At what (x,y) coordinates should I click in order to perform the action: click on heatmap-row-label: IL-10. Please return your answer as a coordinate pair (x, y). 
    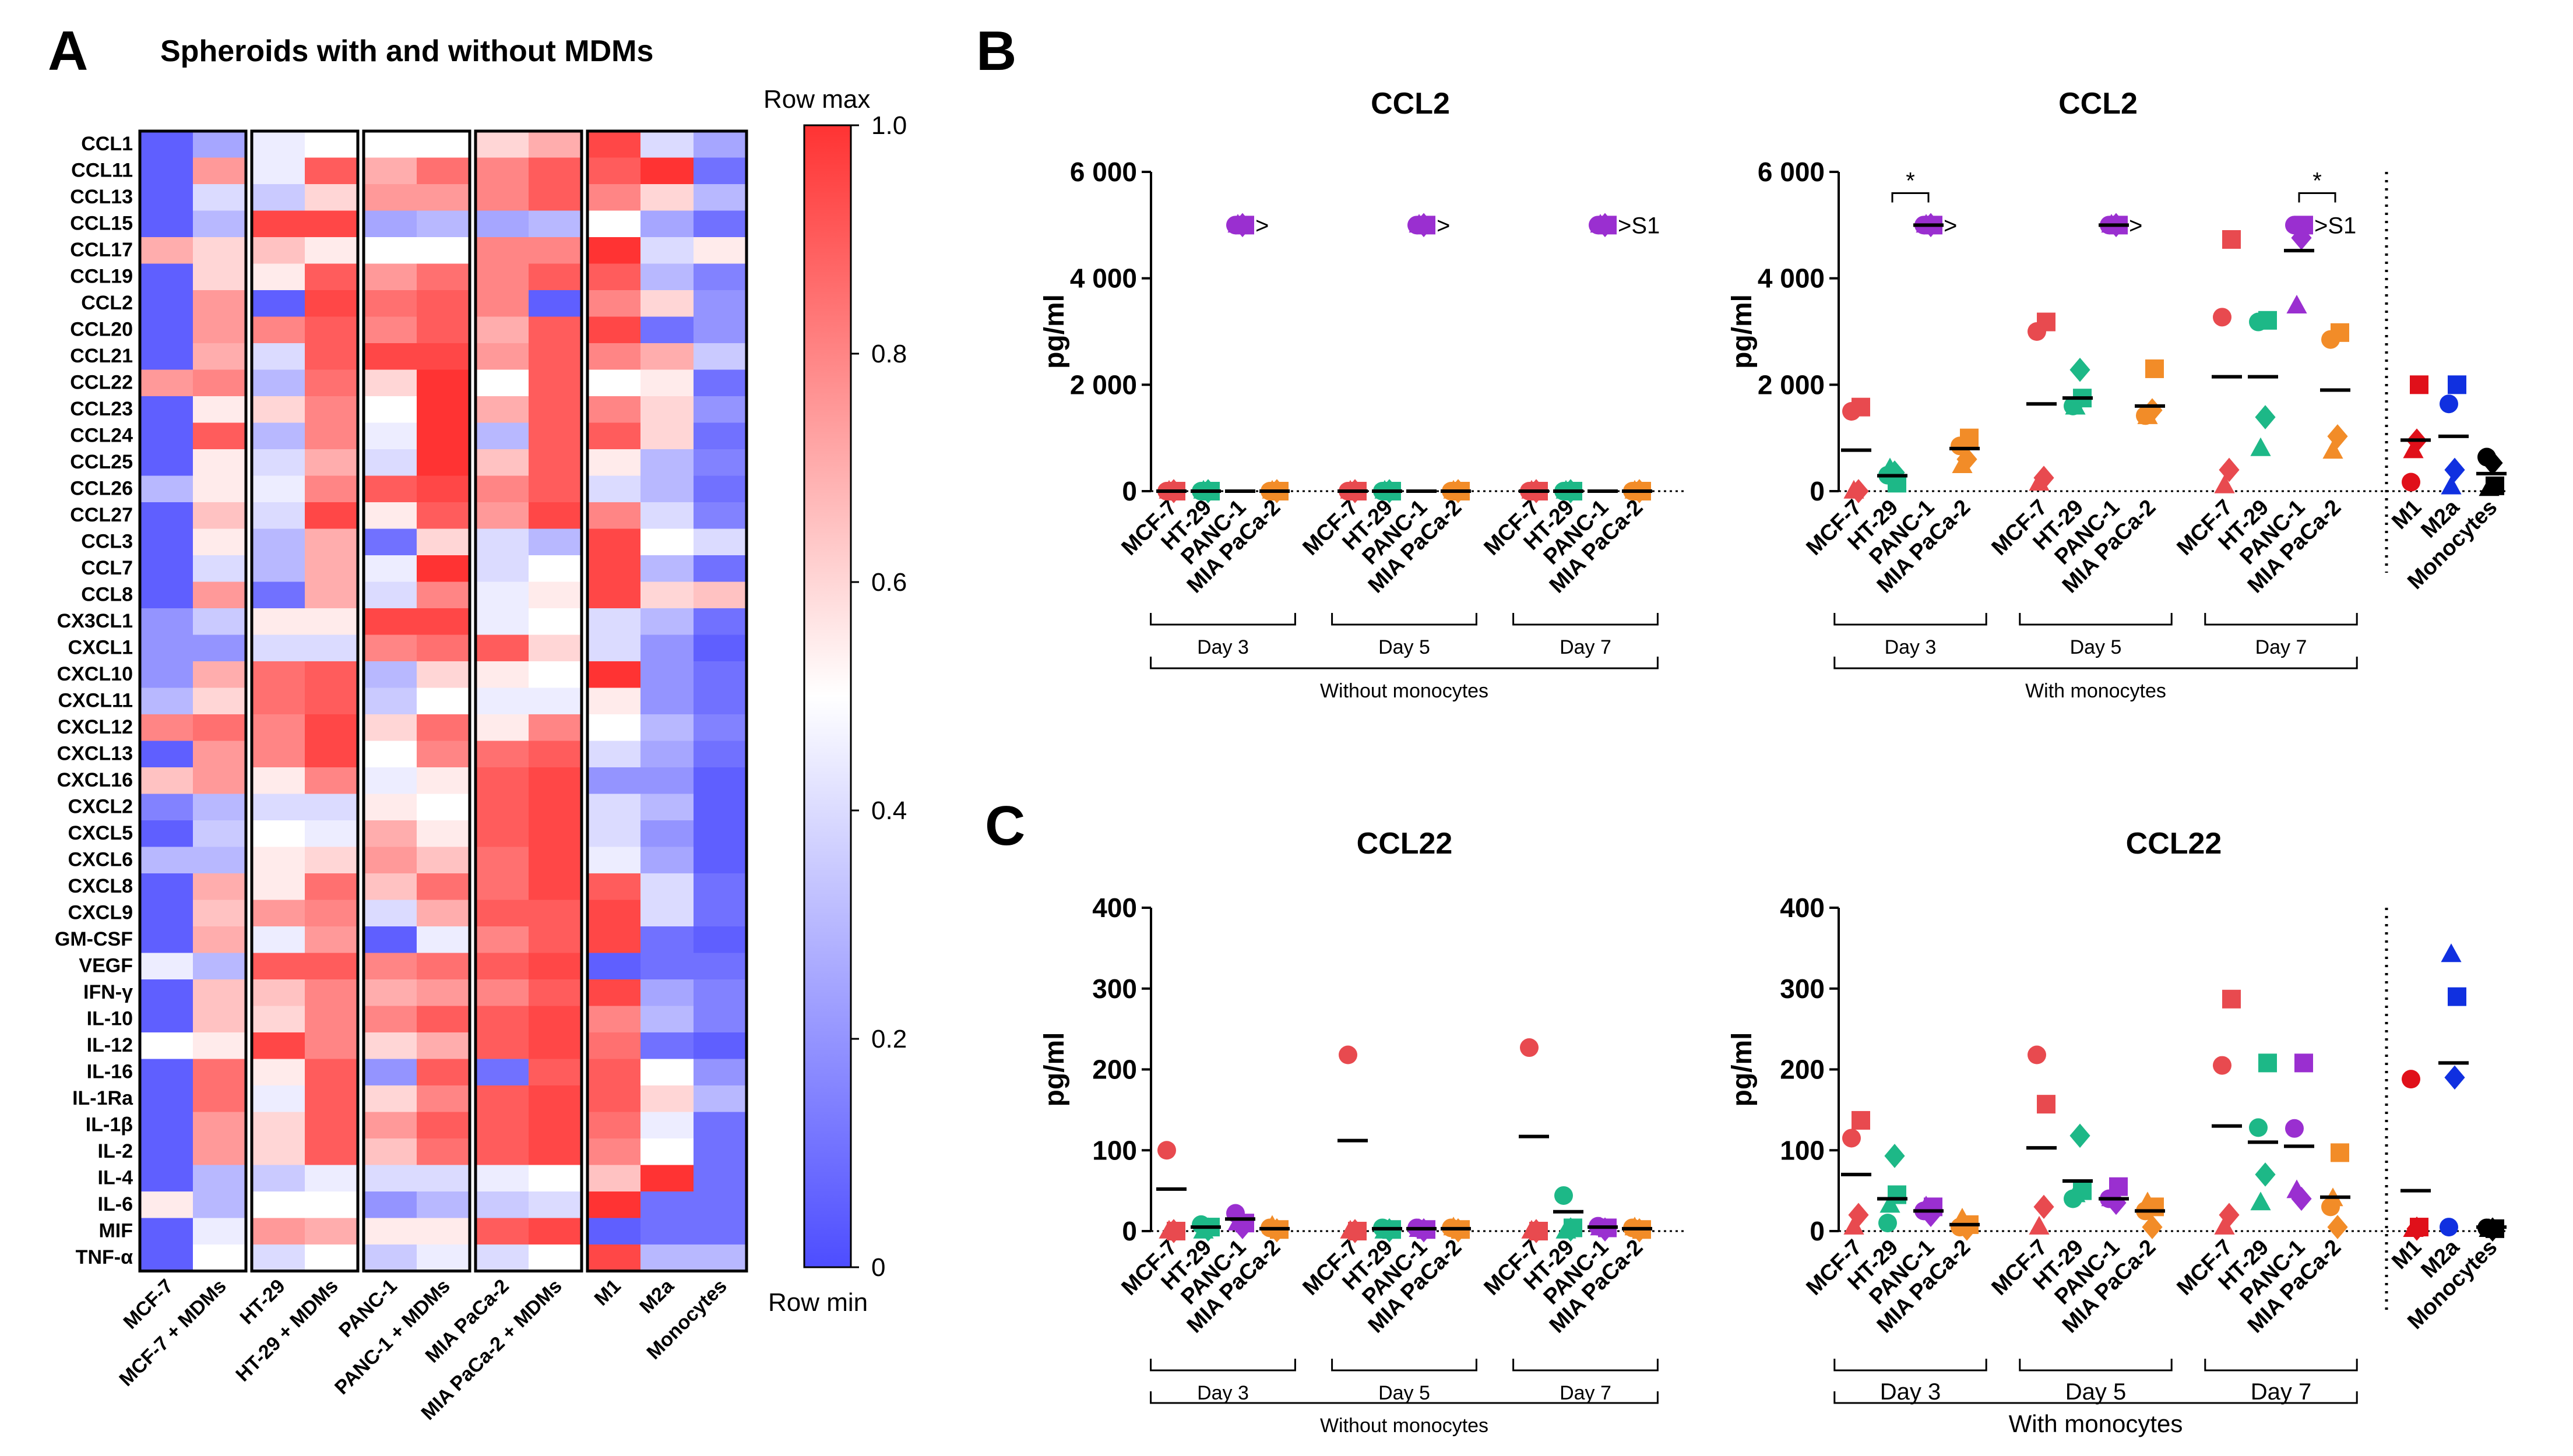
    Looking at the image, I should click on (110, 1018).